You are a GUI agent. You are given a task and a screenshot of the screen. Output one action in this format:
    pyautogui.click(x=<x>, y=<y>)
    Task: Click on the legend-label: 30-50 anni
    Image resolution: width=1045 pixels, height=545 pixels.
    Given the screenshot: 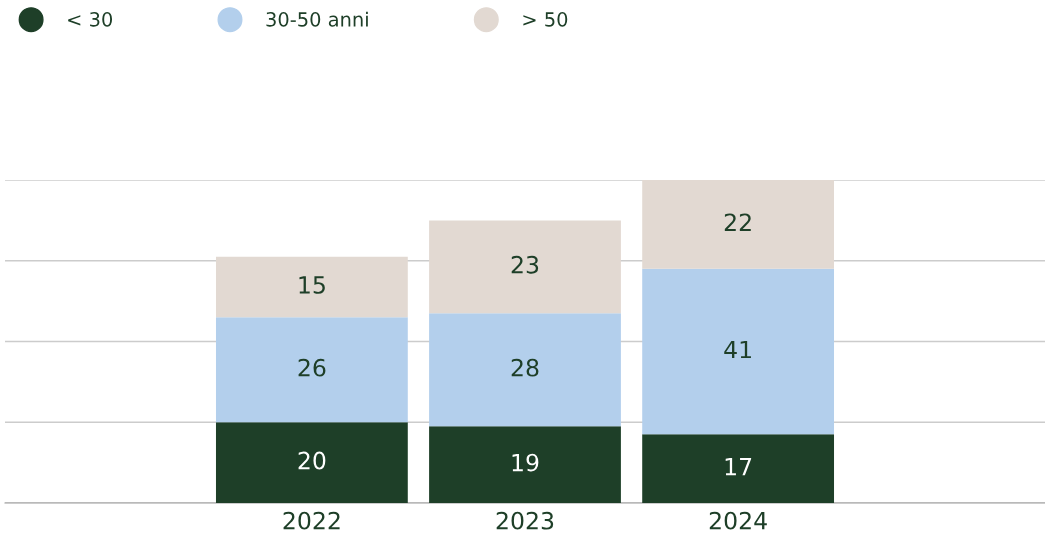 What is the action you would take?
    pyautogui.click(x=317, y=19)
    